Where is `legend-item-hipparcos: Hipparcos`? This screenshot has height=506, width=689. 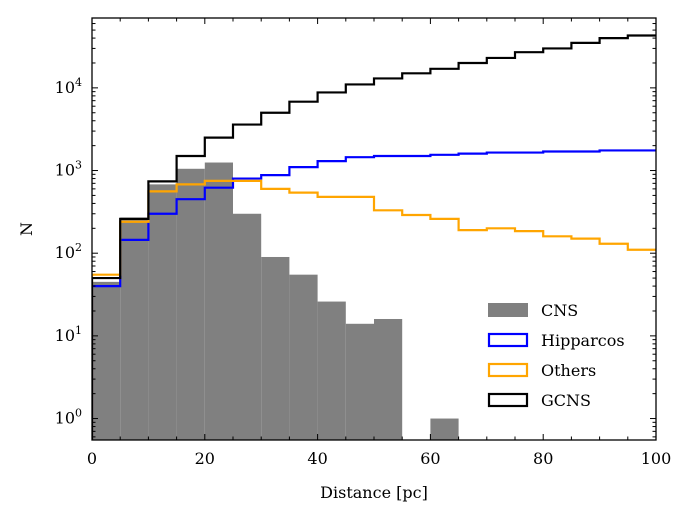
legend-item-hipparcos: Hipparcos is located at coordinates (556, 340).